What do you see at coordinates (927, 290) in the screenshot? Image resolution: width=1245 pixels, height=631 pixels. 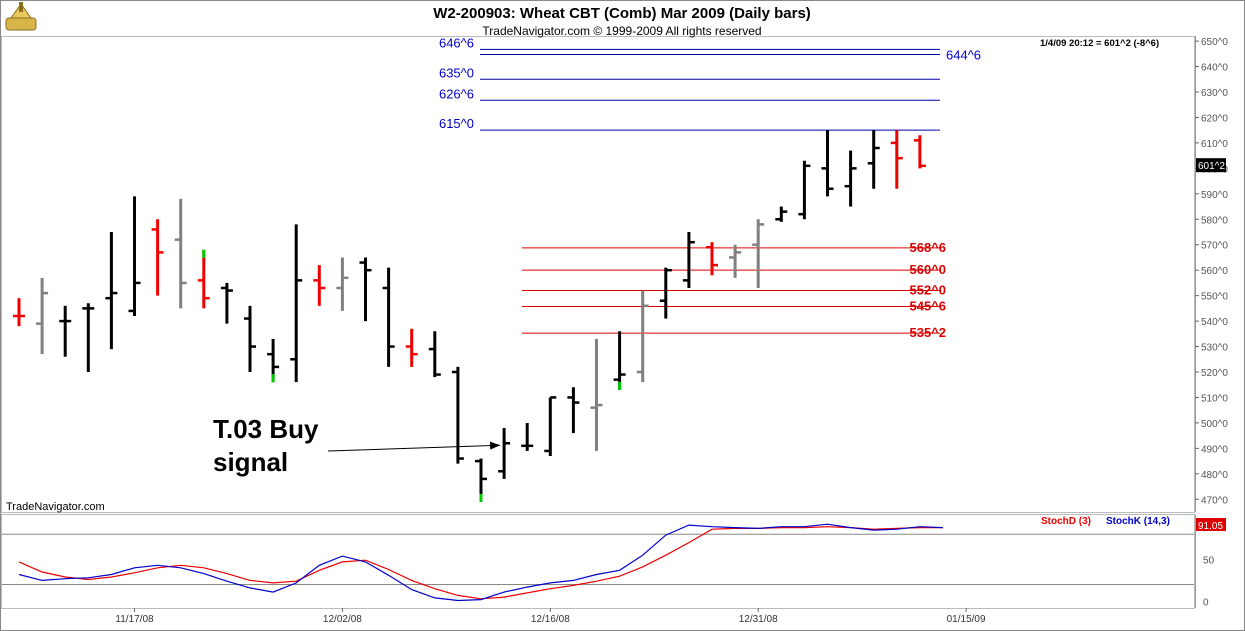 I see `support-label: 552^0` at bounding box center [927, 290].